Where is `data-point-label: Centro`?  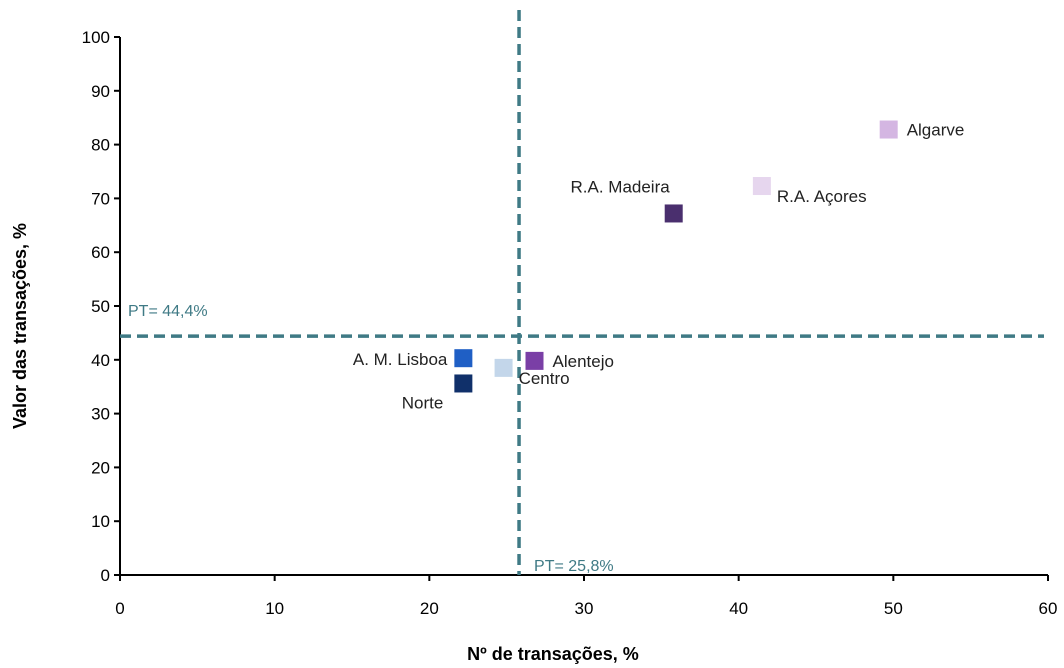
data-point-label: Centro is located at coordinates (544, 378).